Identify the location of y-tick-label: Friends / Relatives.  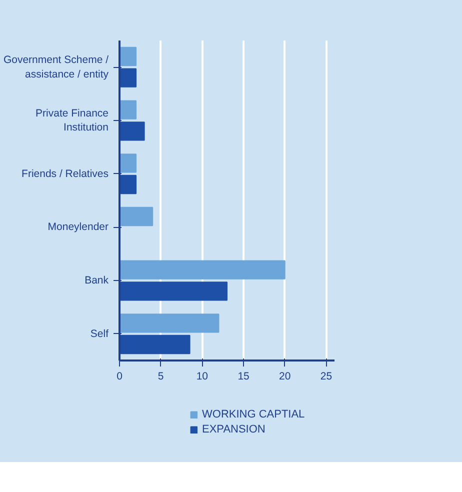
(65, 174).